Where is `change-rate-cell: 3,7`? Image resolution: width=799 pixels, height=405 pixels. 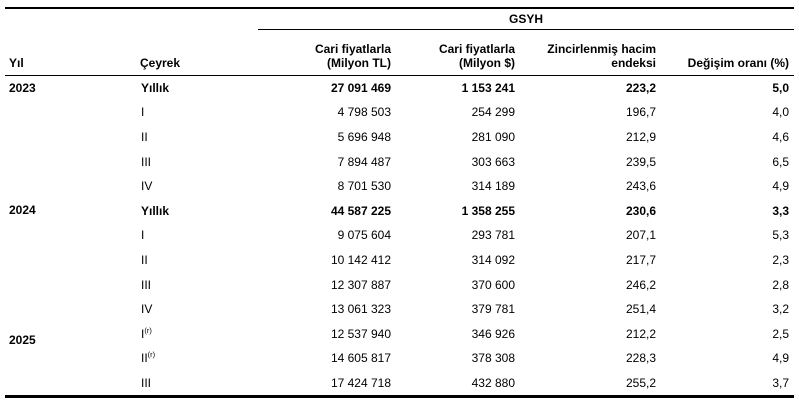 change-rate-cell: 3,7 is located at coordinates (781, 382).